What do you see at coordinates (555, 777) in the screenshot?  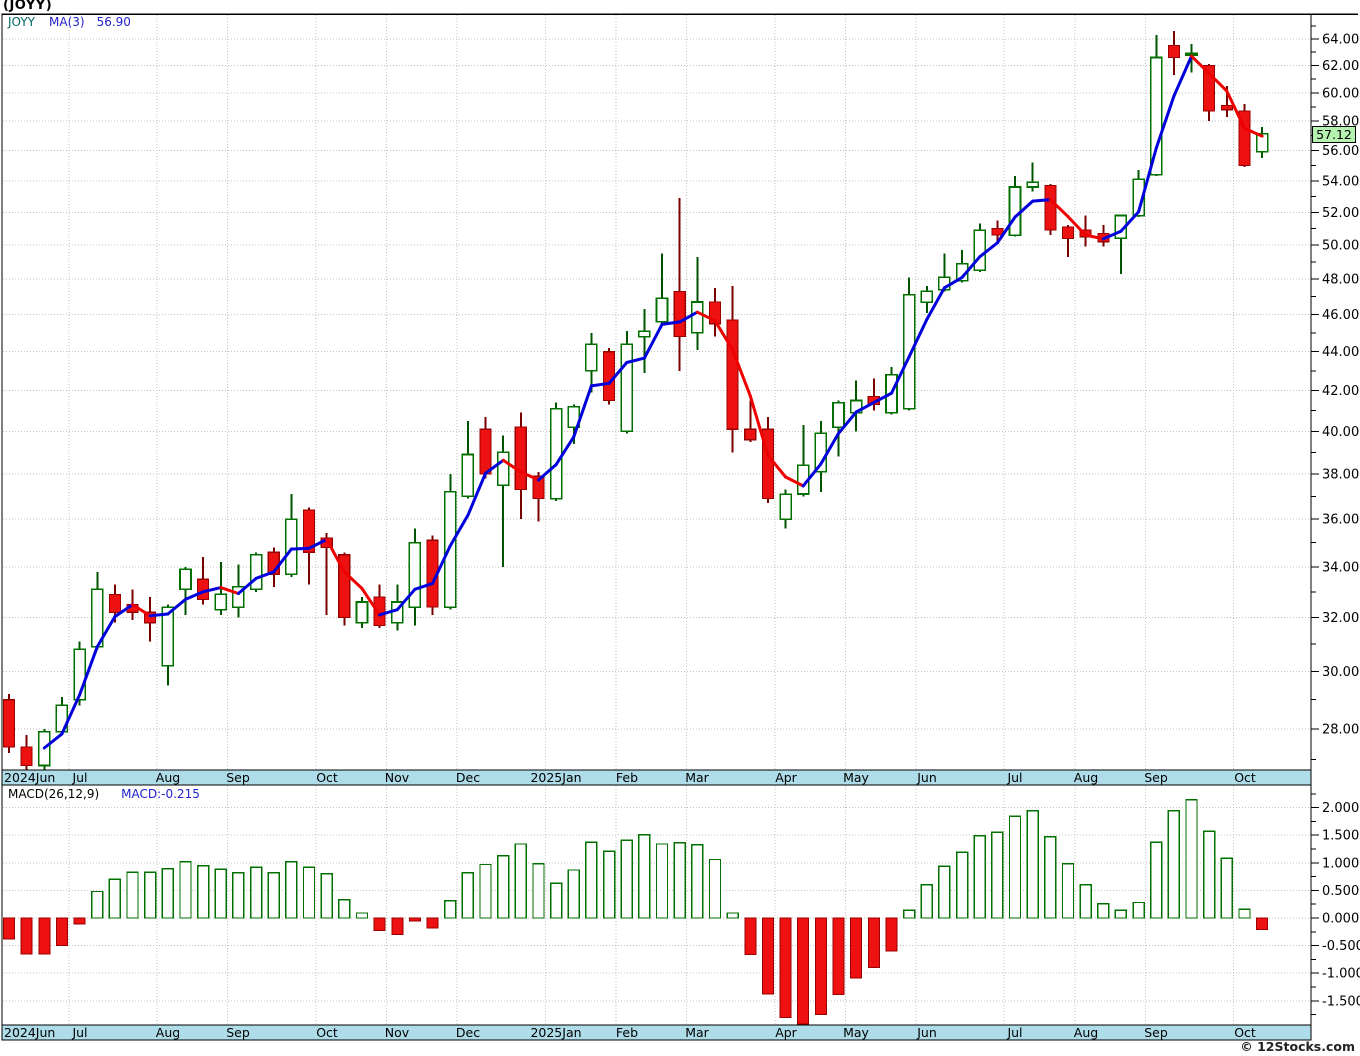 I see `month-label: 2025Jan` at bounding box center [555, 777].